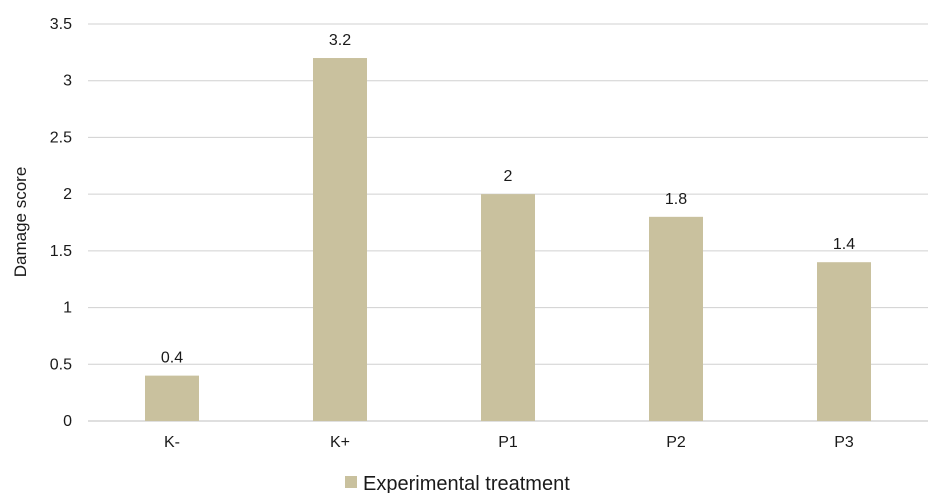  Describe the element at coordinates (61, 251) in the screenshot. I see `y-tick-label: 1.5` at that location.